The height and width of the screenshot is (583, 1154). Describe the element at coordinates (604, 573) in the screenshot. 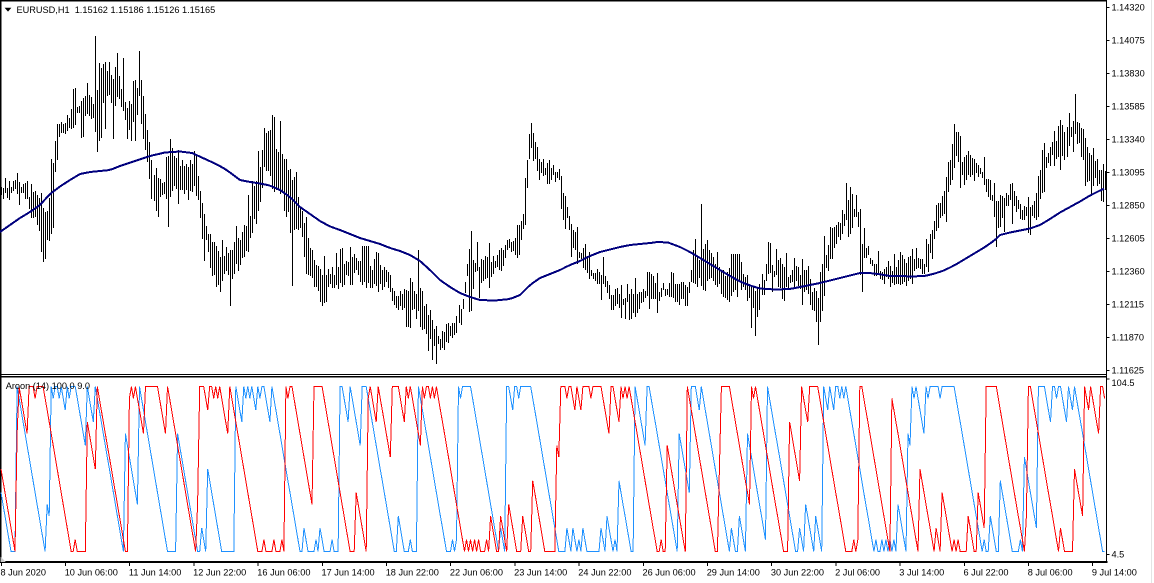

I see `svg-text: 24 Jun 22:00` at that location.